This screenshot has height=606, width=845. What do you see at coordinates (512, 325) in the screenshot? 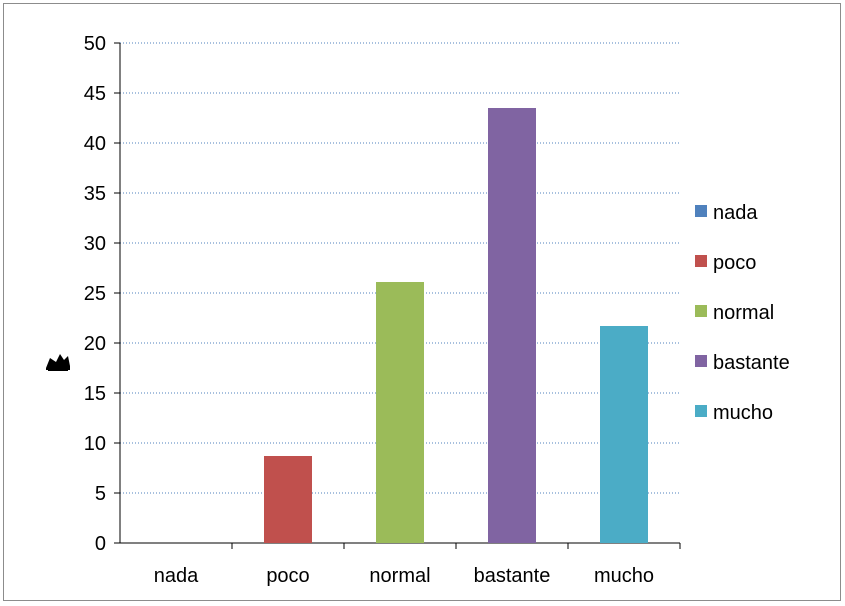
I see `bar-bastante` at bounding box center [512, 325].